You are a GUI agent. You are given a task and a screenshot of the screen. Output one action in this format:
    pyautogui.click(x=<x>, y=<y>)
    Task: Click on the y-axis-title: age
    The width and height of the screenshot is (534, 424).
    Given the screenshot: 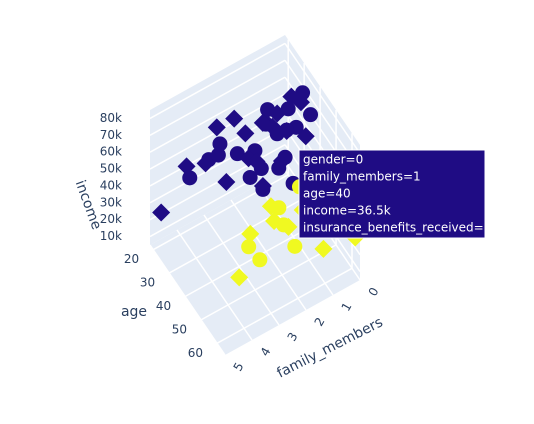 What is the action you would take?
    pyautogui.click(x=134, y=312)
    